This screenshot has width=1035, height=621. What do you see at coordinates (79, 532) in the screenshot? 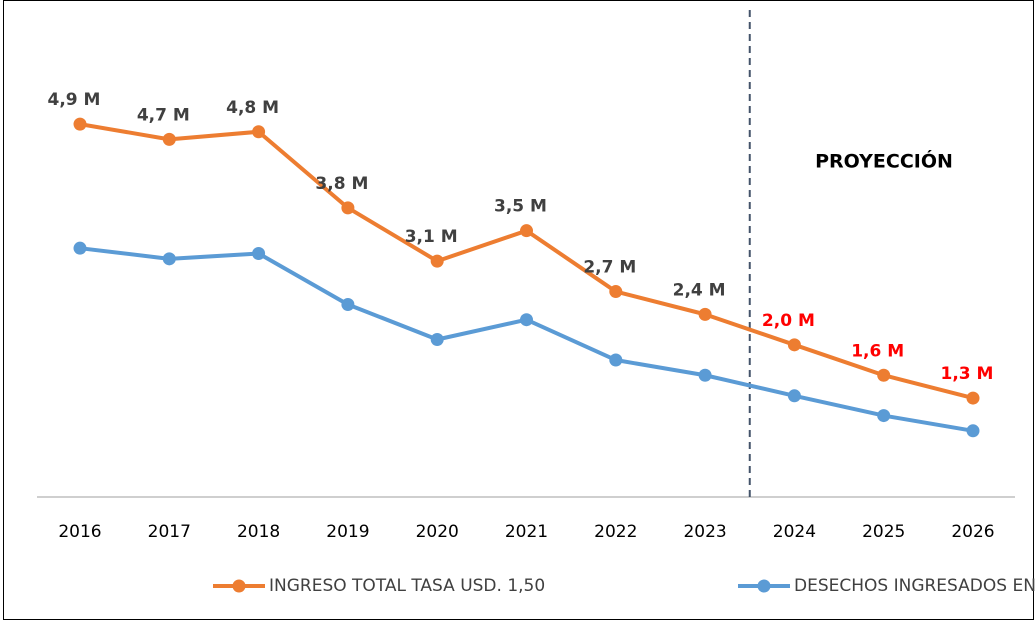
I see `x-tick-label: 2016` at bounding box center [79, 532].